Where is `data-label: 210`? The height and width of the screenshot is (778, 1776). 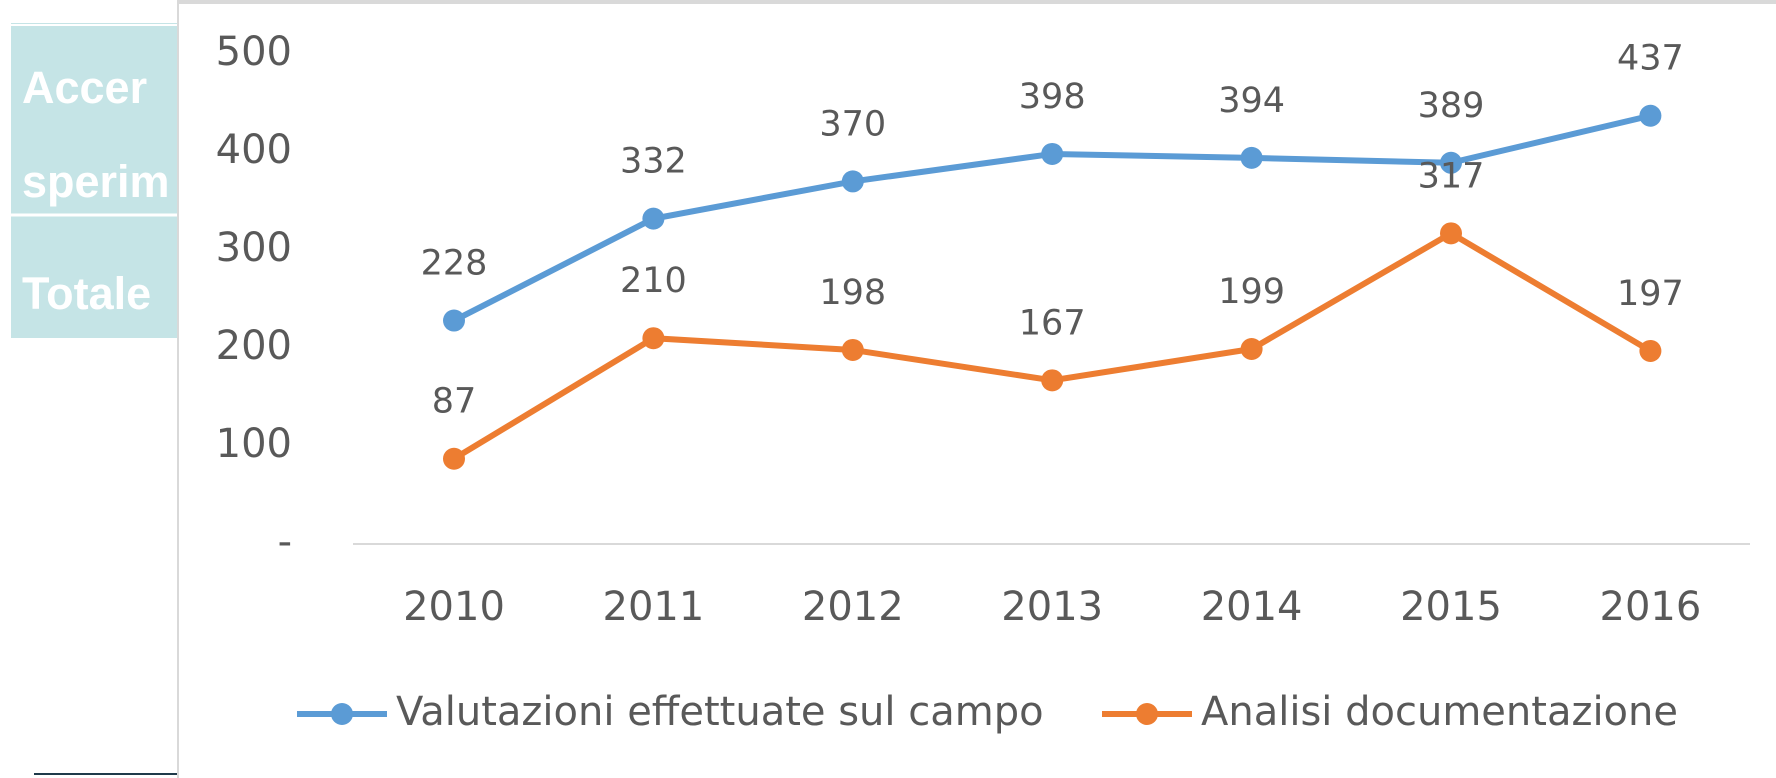
data-label: 210 is located at coordinates (653, 281).